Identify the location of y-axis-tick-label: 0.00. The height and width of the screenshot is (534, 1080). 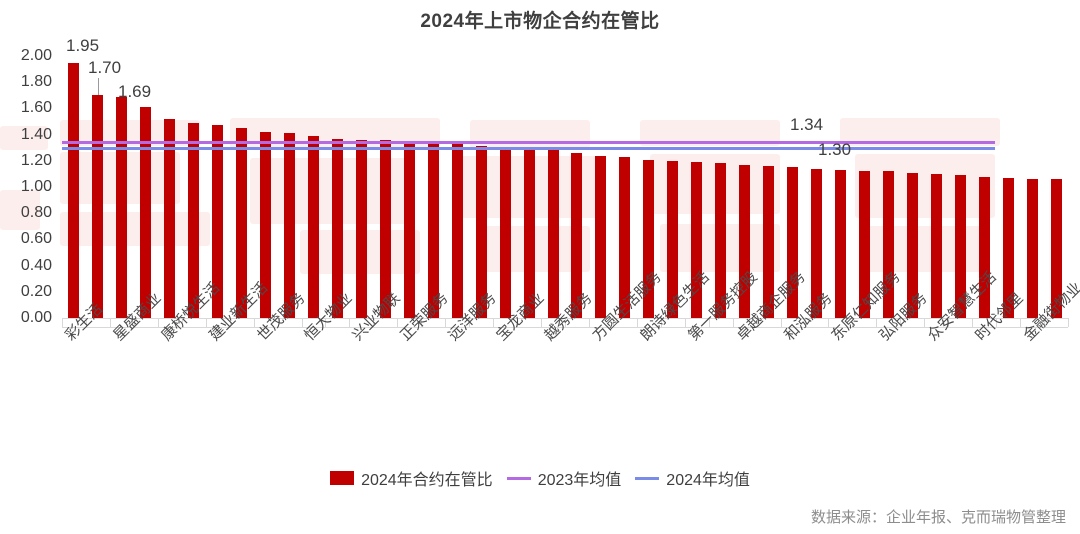
(36, 317).